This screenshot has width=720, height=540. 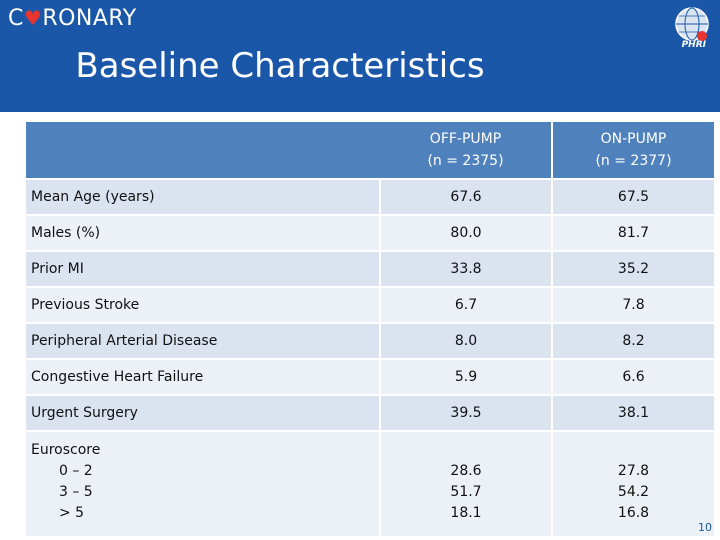 I want to click on table-row: Males (%) 80.0 81.7, so click(x=370, y=233).